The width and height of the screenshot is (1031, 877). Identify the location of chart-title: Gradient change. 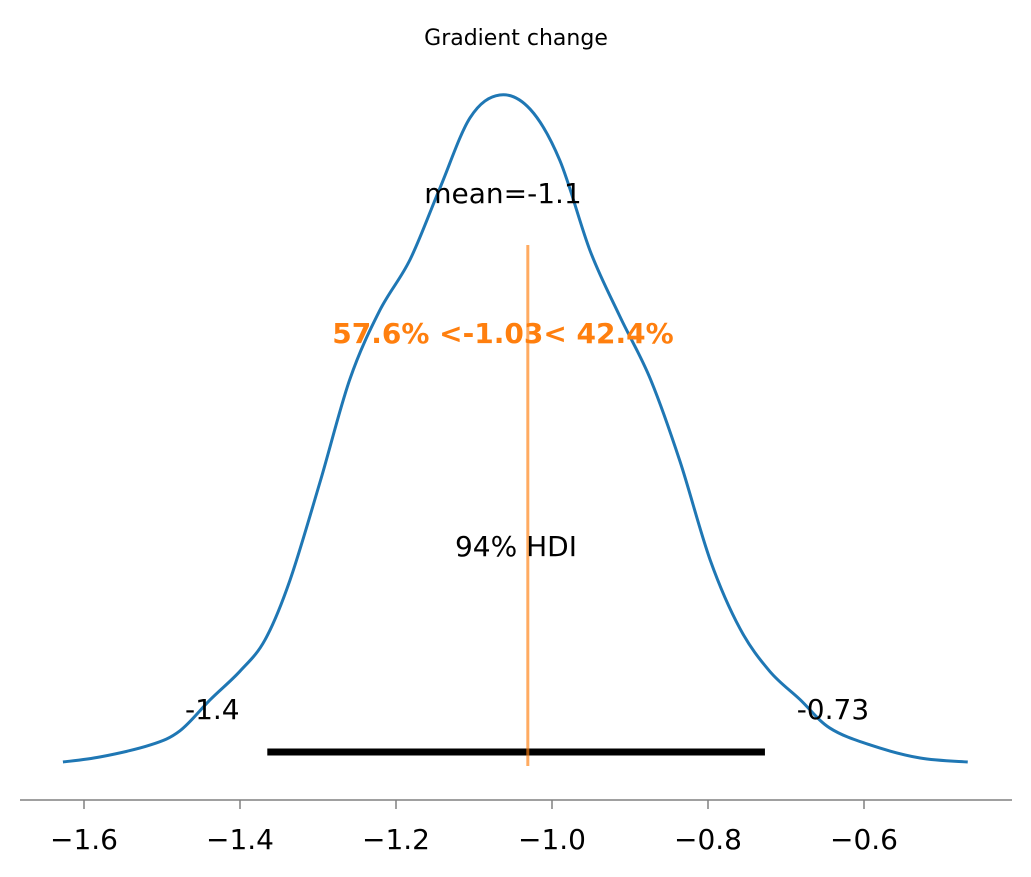
(516, 38).